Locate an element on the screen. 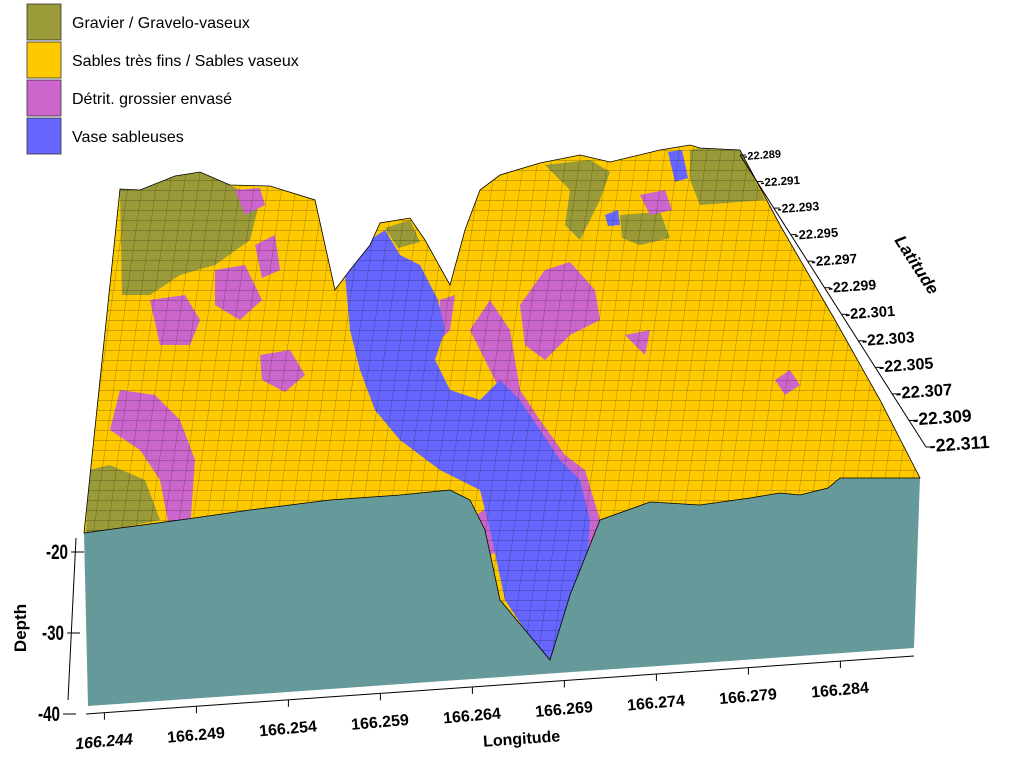 The width and height of the screenshot is (1010, 760). latitude-axis-title: Latitude is located at coordinates (917, 265).